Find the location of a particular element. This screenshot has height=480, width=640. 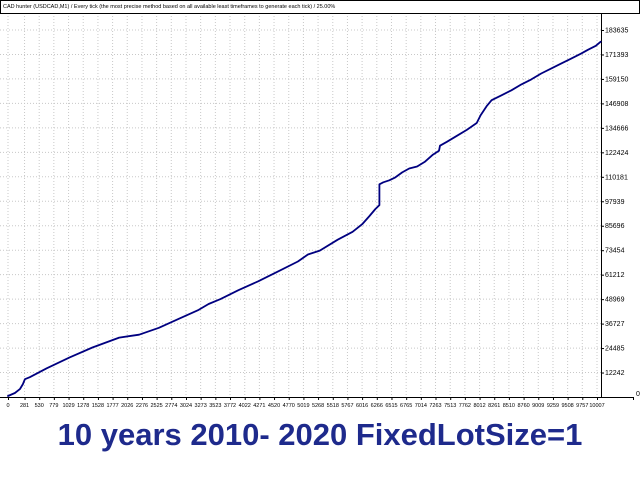

y-tick-label: 146908 is located at coordinates (616, 104).